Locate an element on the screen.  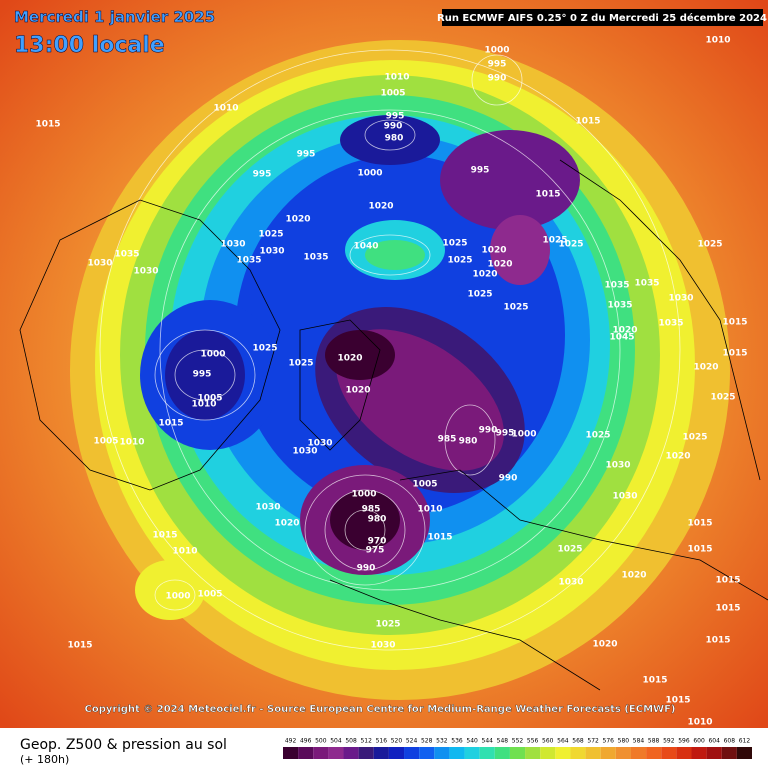
legend-label: 592 is located at coordinates (669, 741).